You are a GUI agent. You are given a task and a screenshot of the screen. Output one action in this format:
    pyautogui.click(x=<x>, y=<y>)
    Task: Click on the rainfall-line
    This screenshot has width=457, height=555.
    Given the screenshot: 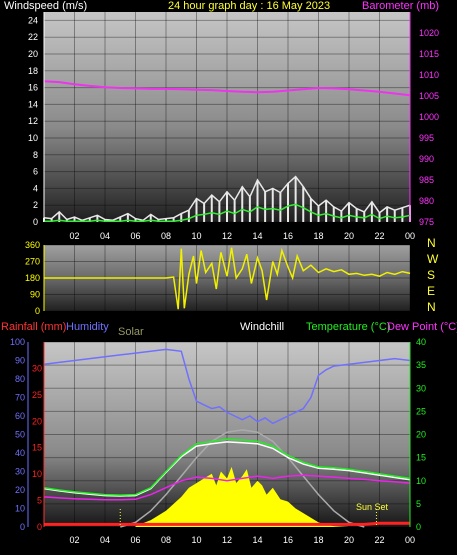 What is the action you would take?
    pyautogui.click(x=227, y=523)
    